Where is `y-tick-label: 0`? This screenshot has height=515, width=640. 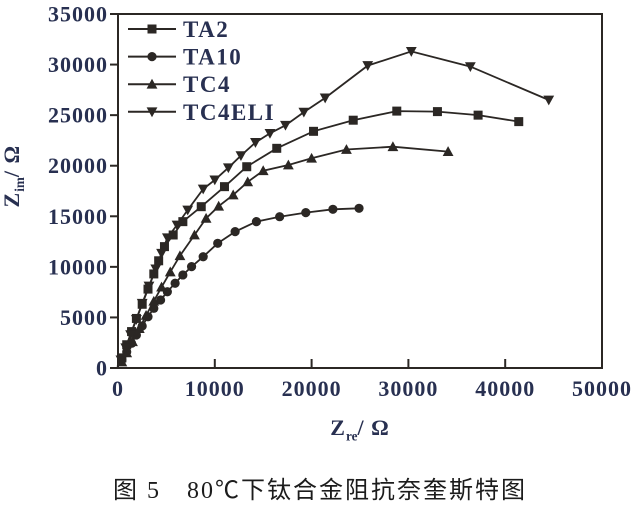
y-tick-label: 0 is located at coordinates (102, 368).